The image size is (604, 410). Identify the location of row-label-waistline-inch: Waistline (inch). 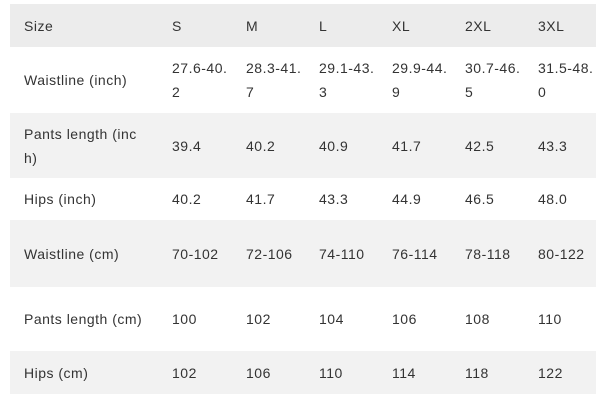
(76, 80).